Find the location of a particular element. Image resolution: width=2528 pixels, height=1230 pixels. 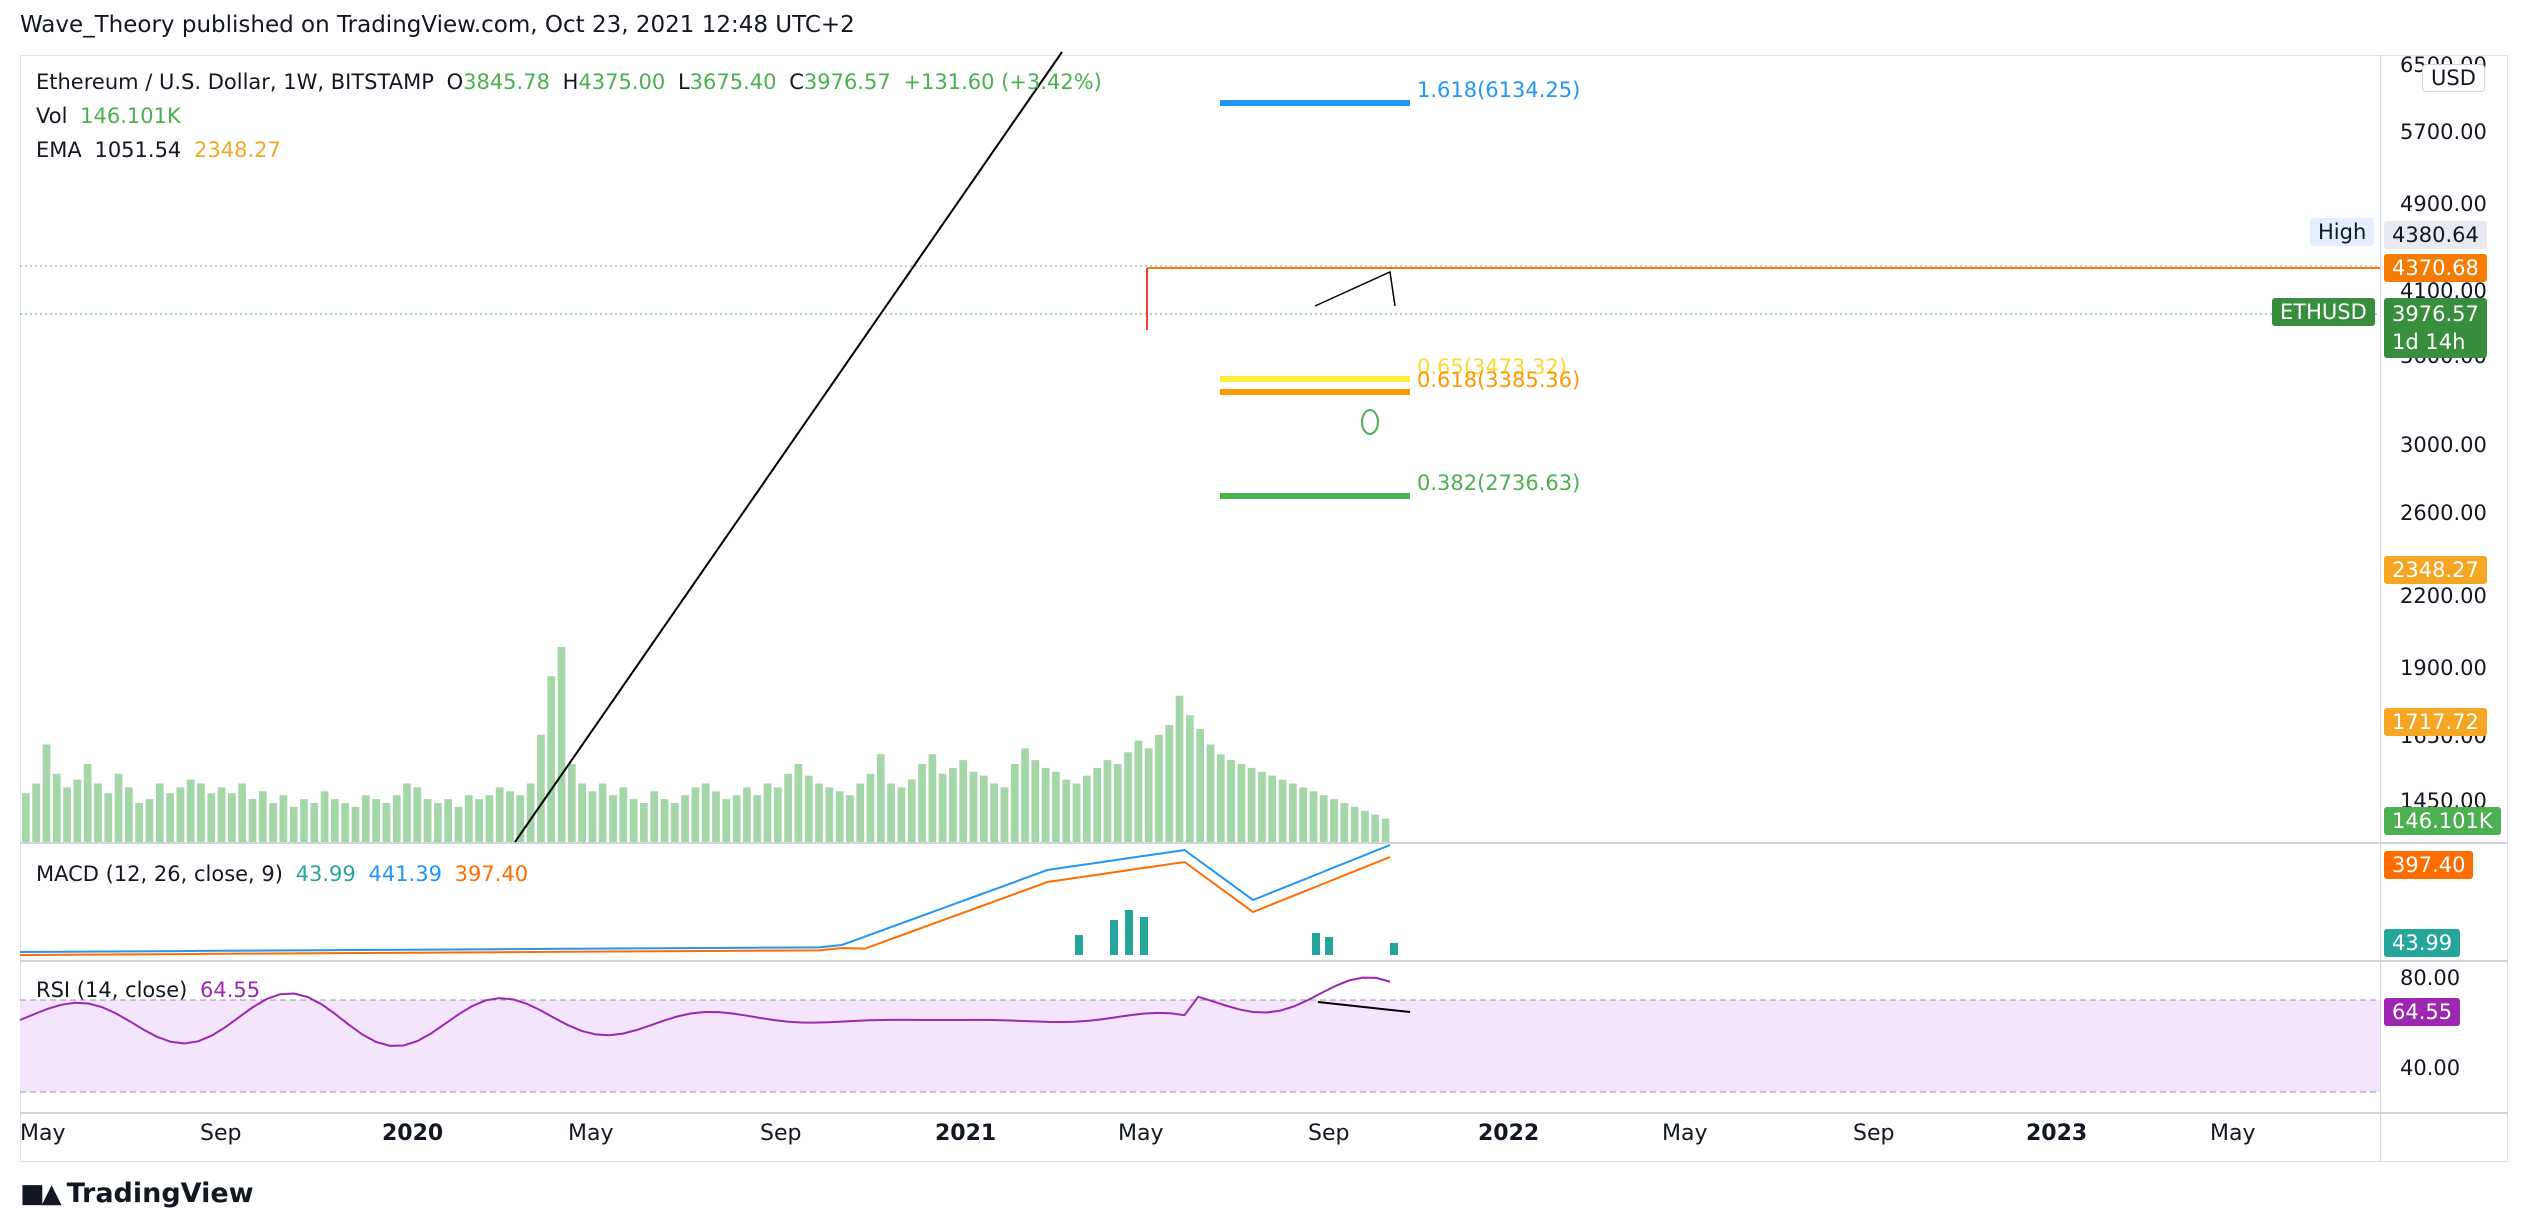

tradingview-logo-icon: ■▲ is located at coordinates (41, 1193).